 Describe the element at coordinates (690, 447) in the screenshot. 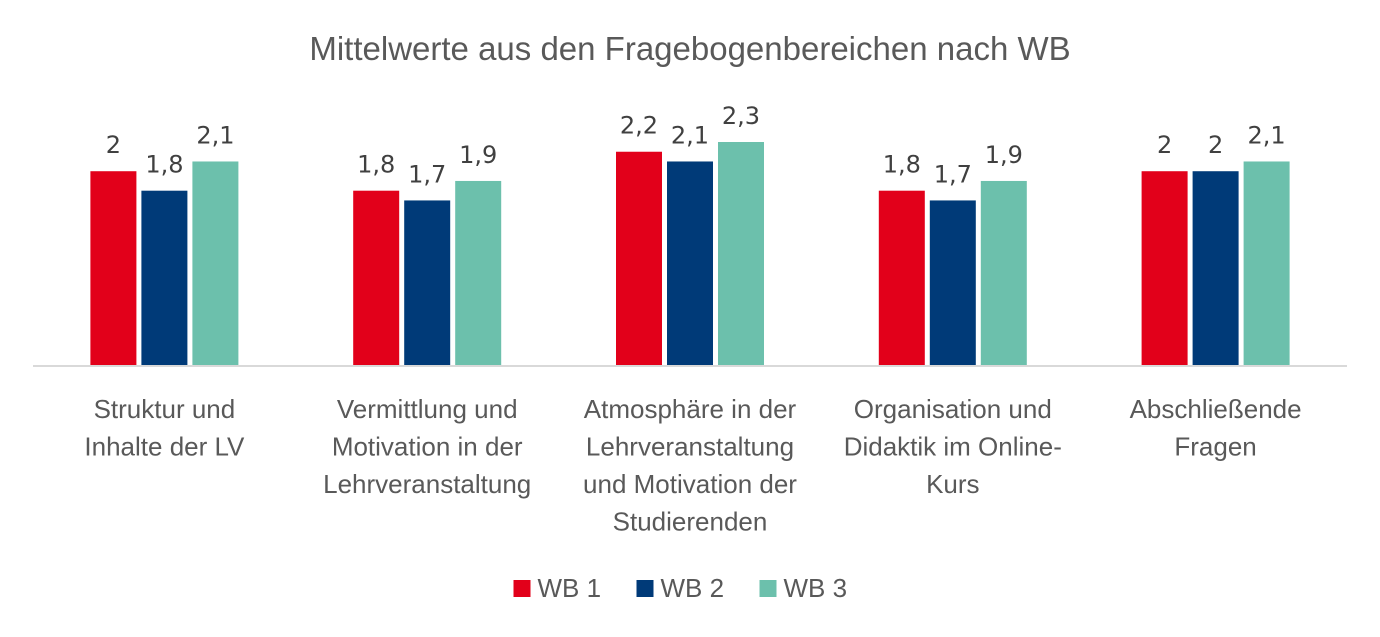

I see `category-label-3: Lehrveranstaltung` at that location.